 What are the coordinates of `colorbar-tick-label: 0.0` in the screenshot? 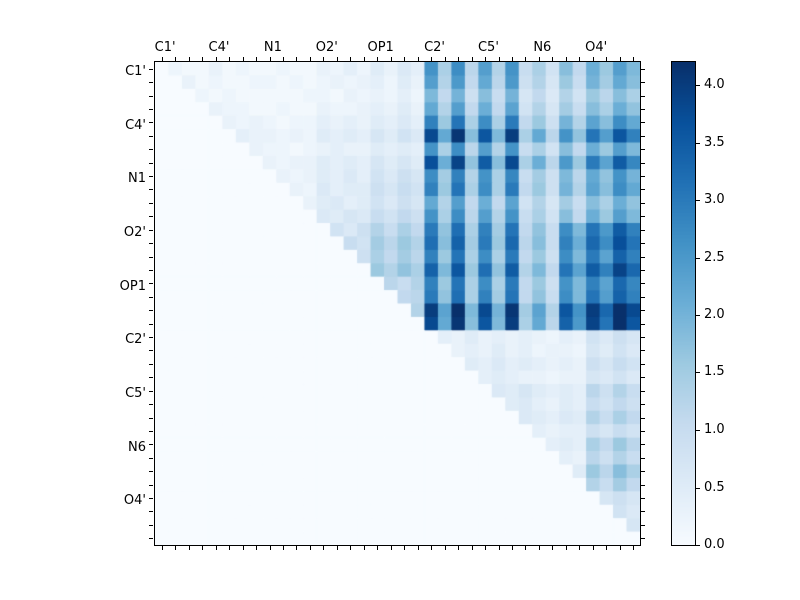 It's located at (714, 544).